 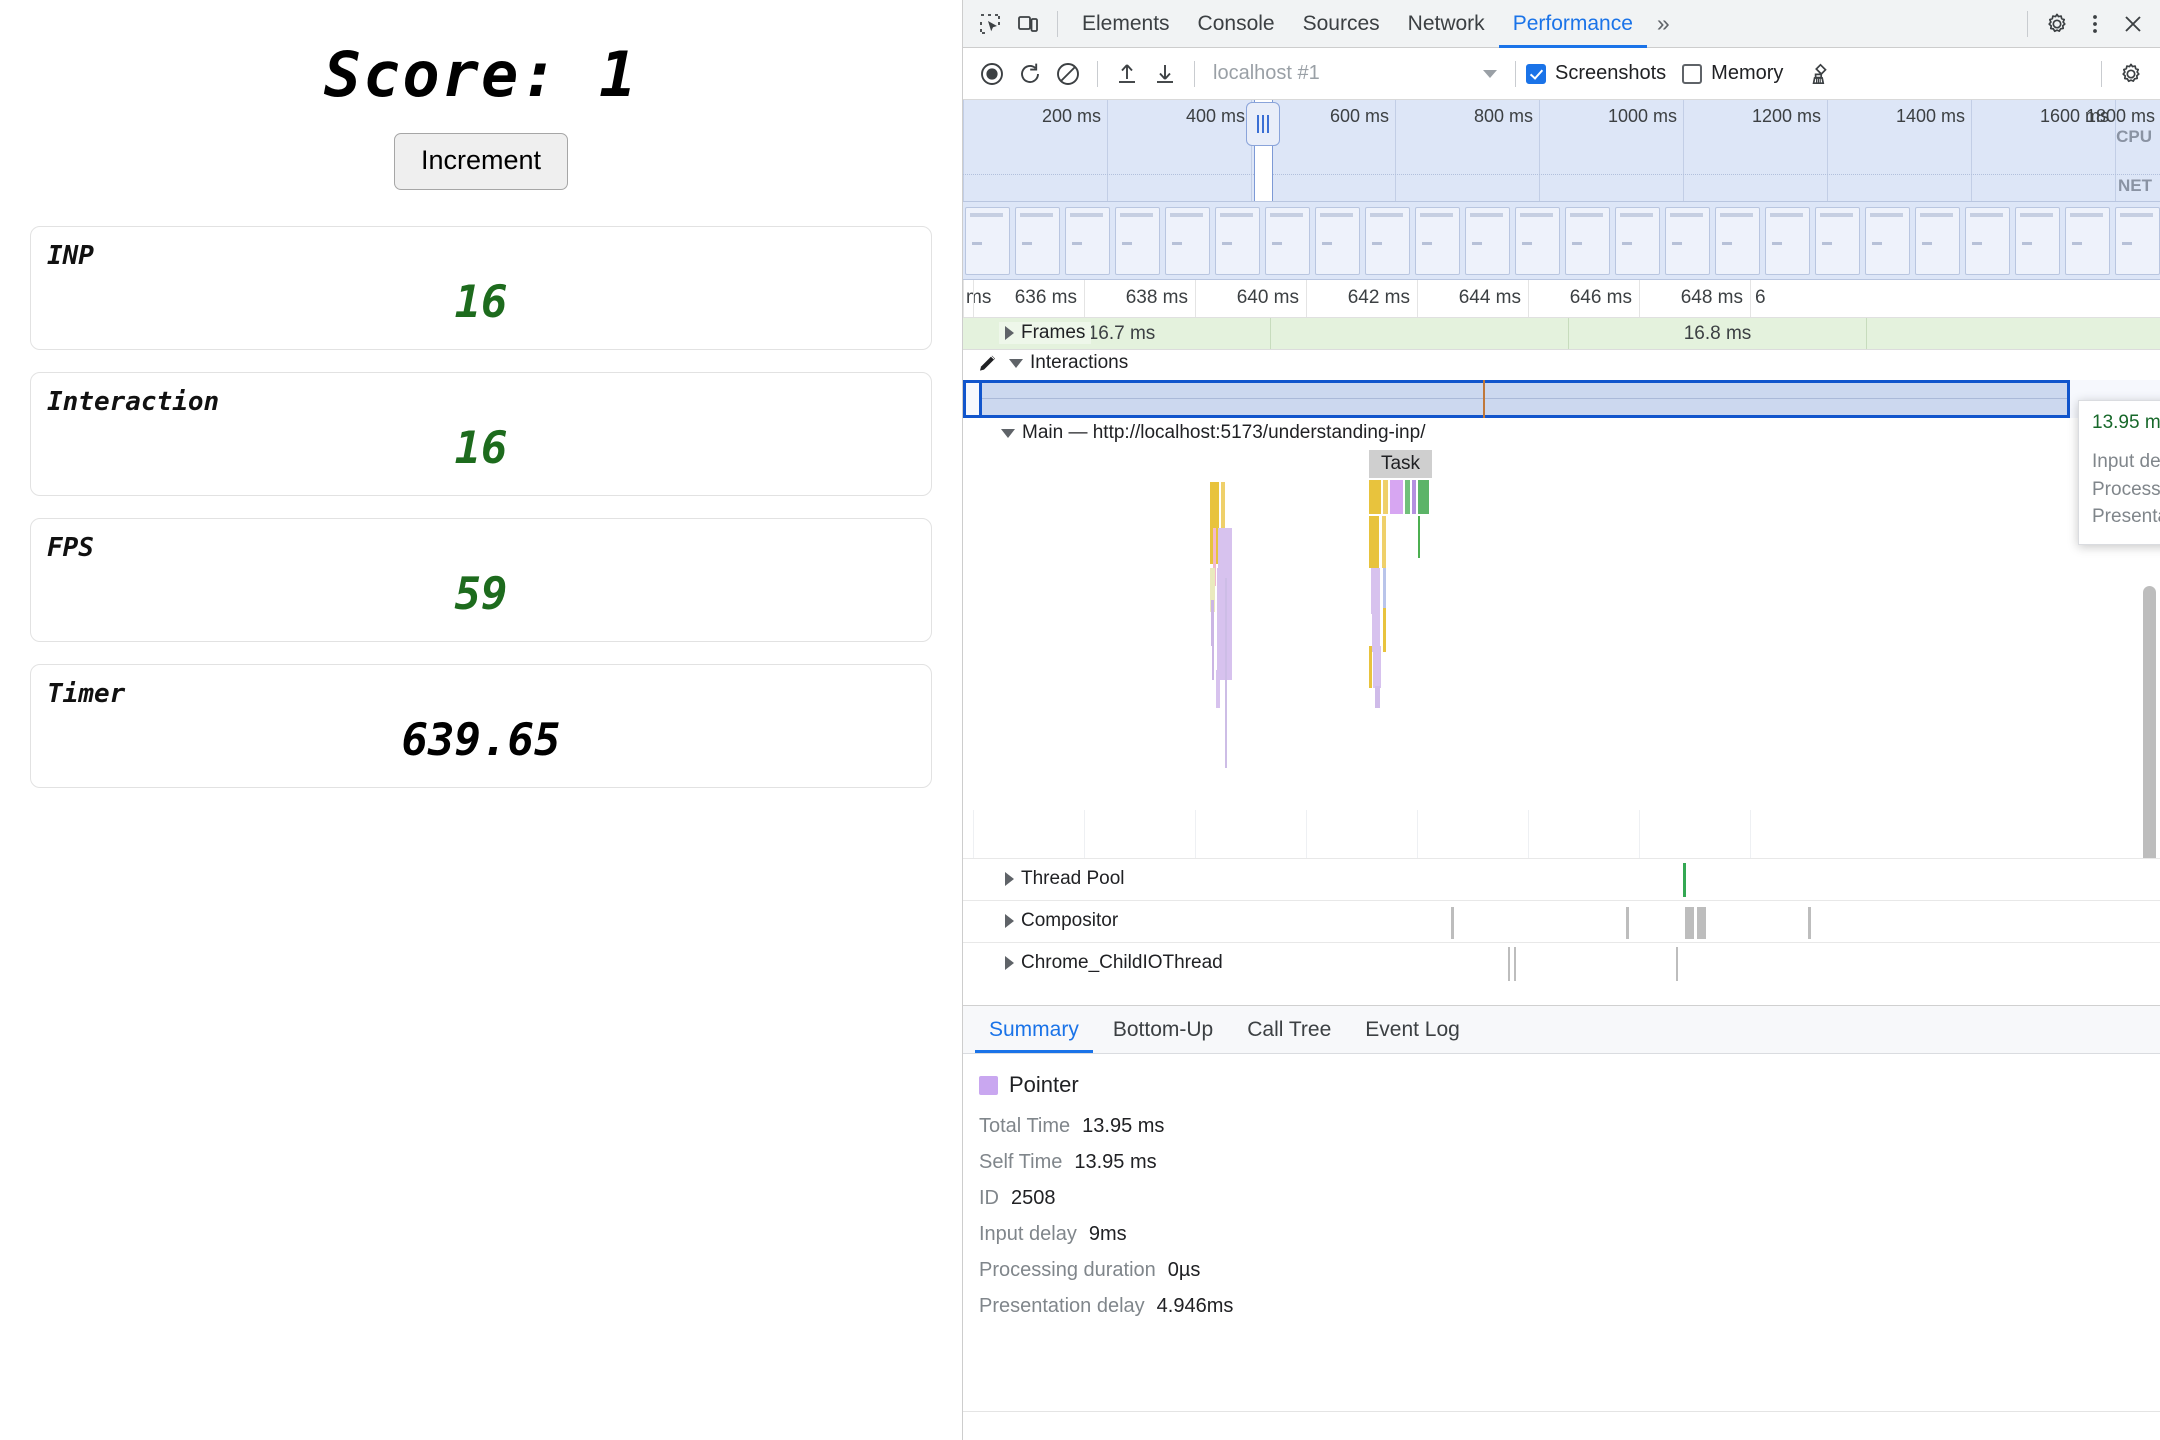 I want to click on summary-value: 9ms, so click(x=1107, y=1234).